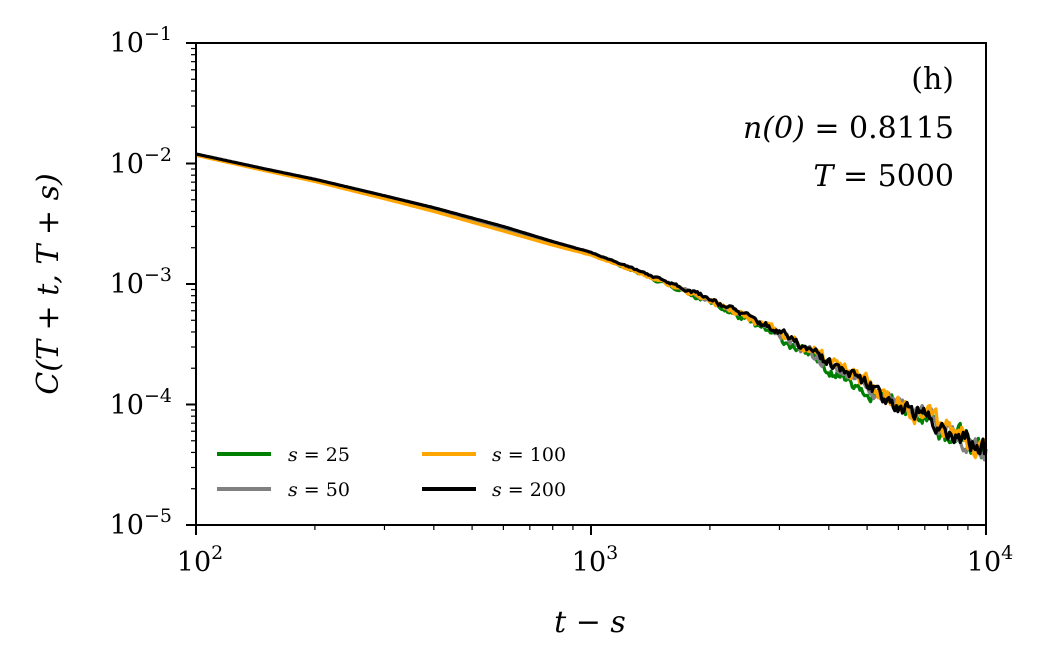  Describe the element at coordinates (319, 490) in the screenshot. I see `legend-label-s50: s = 50` at that location.